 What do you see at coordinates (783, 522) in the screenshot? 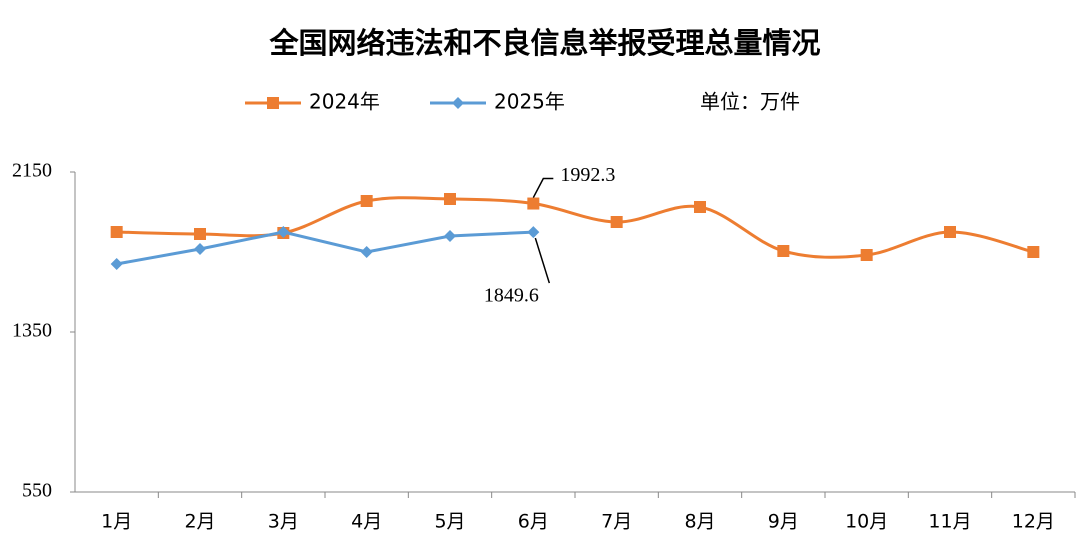
I see `x-tick-label: 9月` at bounding box center [783, 522].